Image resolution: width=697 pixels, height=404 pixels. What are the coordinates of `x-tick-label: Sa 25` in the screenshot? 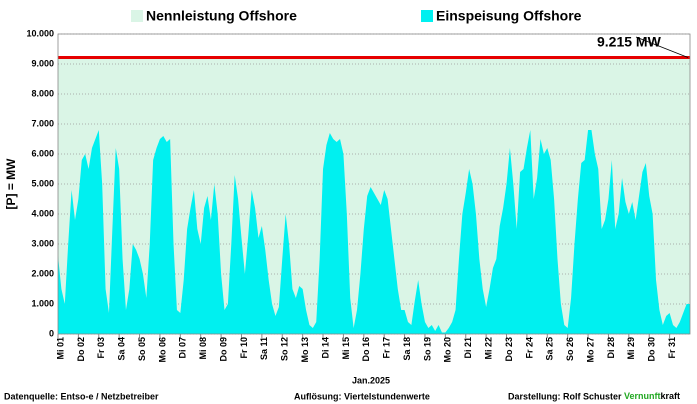 It's located at (550, 349).